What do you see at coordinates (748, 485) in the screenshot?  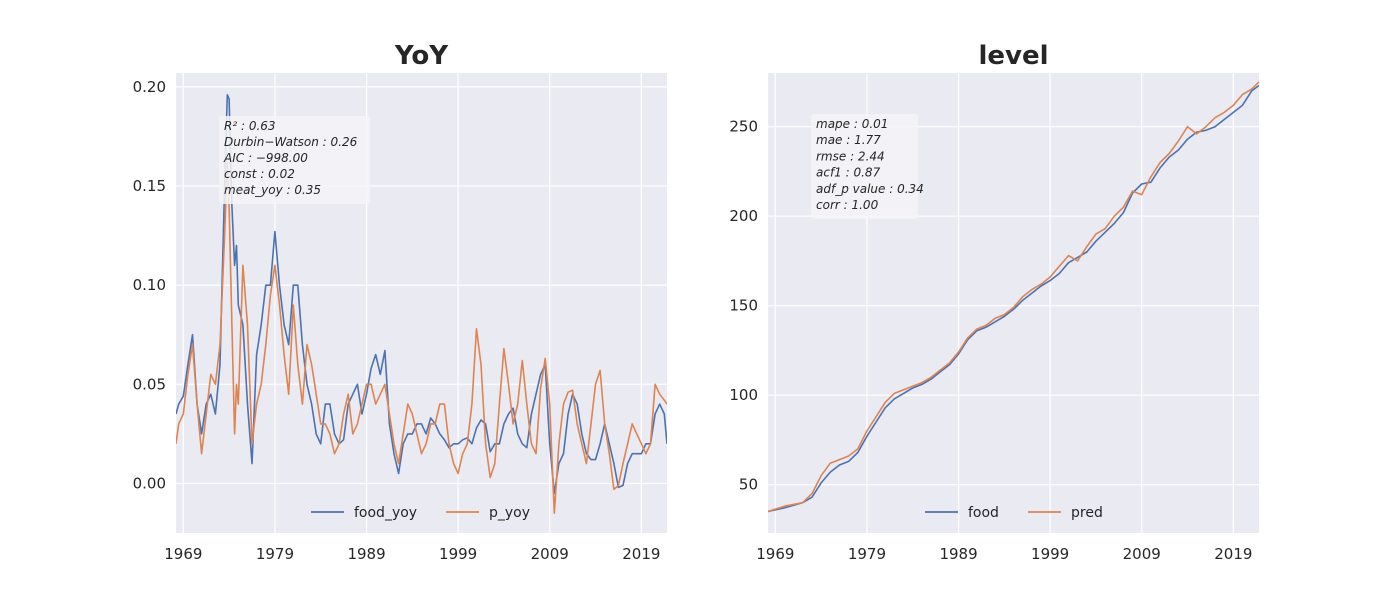 I see `y-tick-label: 50` at bounding box center [748, 485].